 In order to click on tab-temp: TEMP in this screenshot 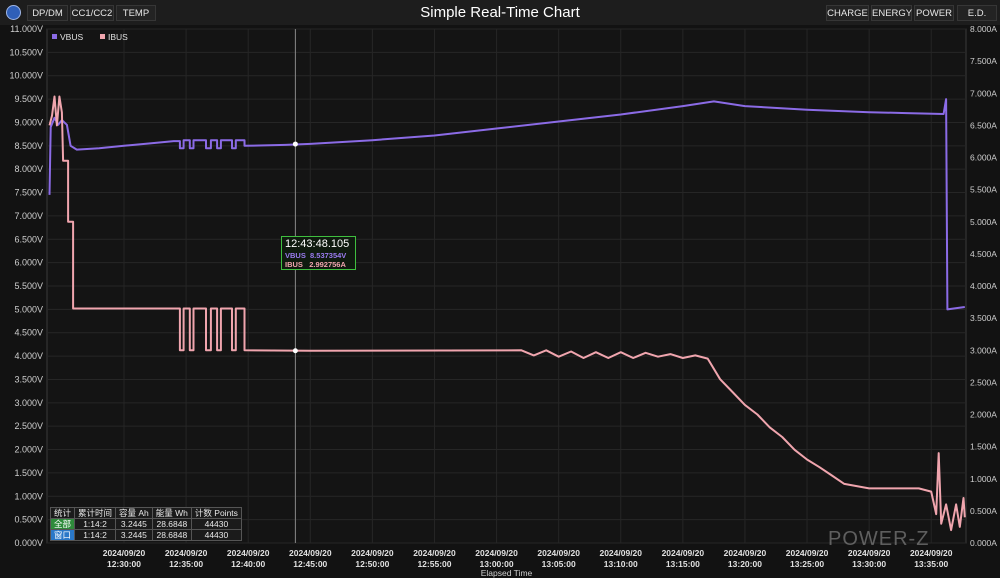, I will do `click(136, 13)`.